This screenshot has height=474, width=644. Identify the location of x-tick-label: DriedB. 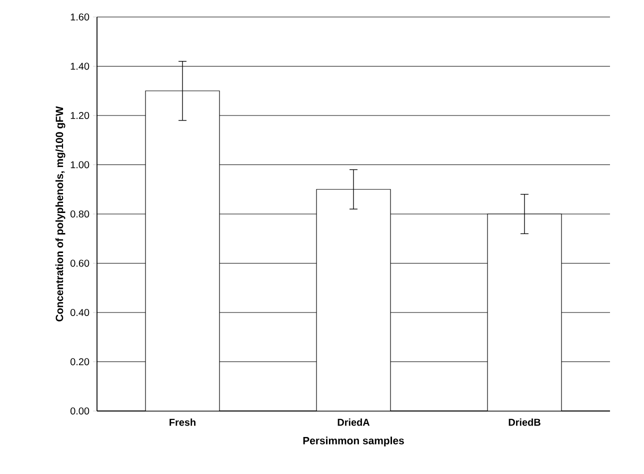
(524, 422).